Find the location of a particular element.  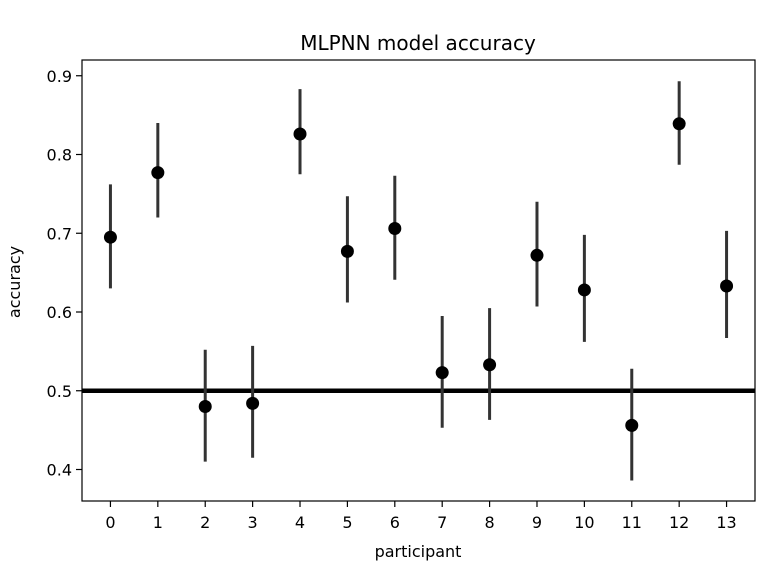

x-tick-label: 8 is located at coordinates (489, 522).